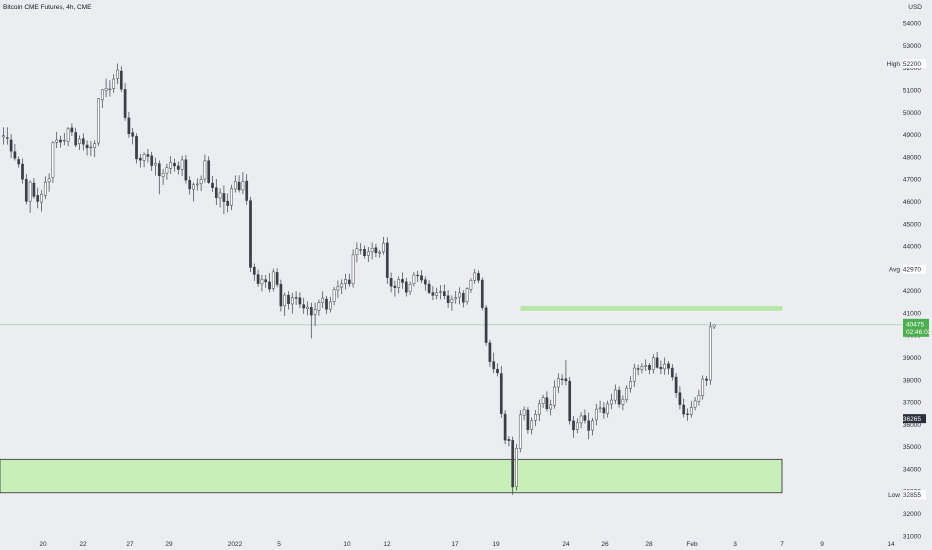 This screenshot has width=932, height=550. I want to click on level-value-box, so click(914, 269).